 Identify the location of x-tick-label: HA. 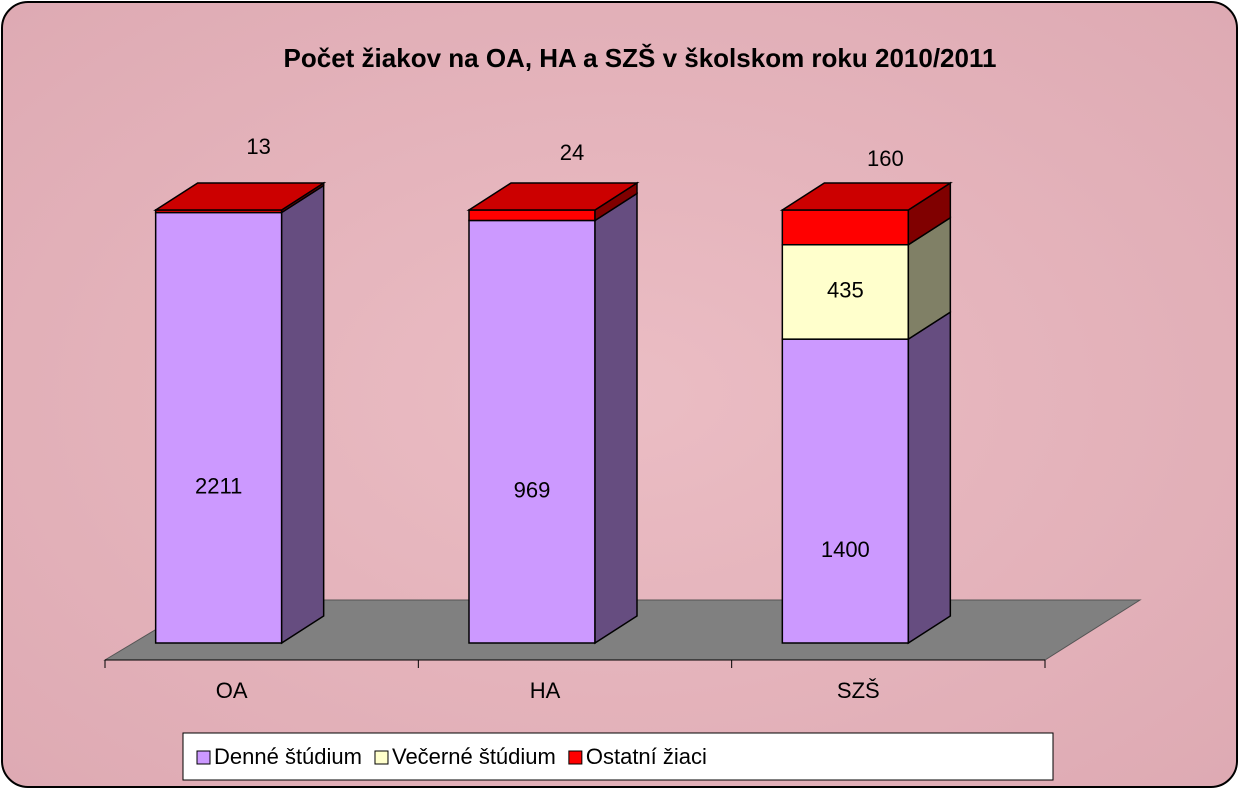
(545, 690).